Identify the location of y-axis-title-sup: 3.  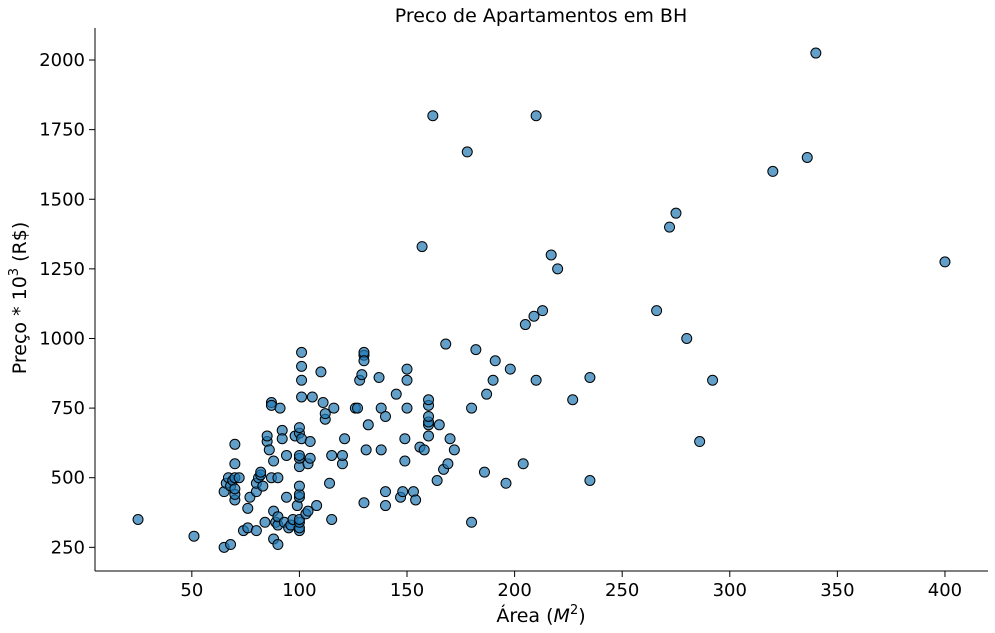
(14, 272).